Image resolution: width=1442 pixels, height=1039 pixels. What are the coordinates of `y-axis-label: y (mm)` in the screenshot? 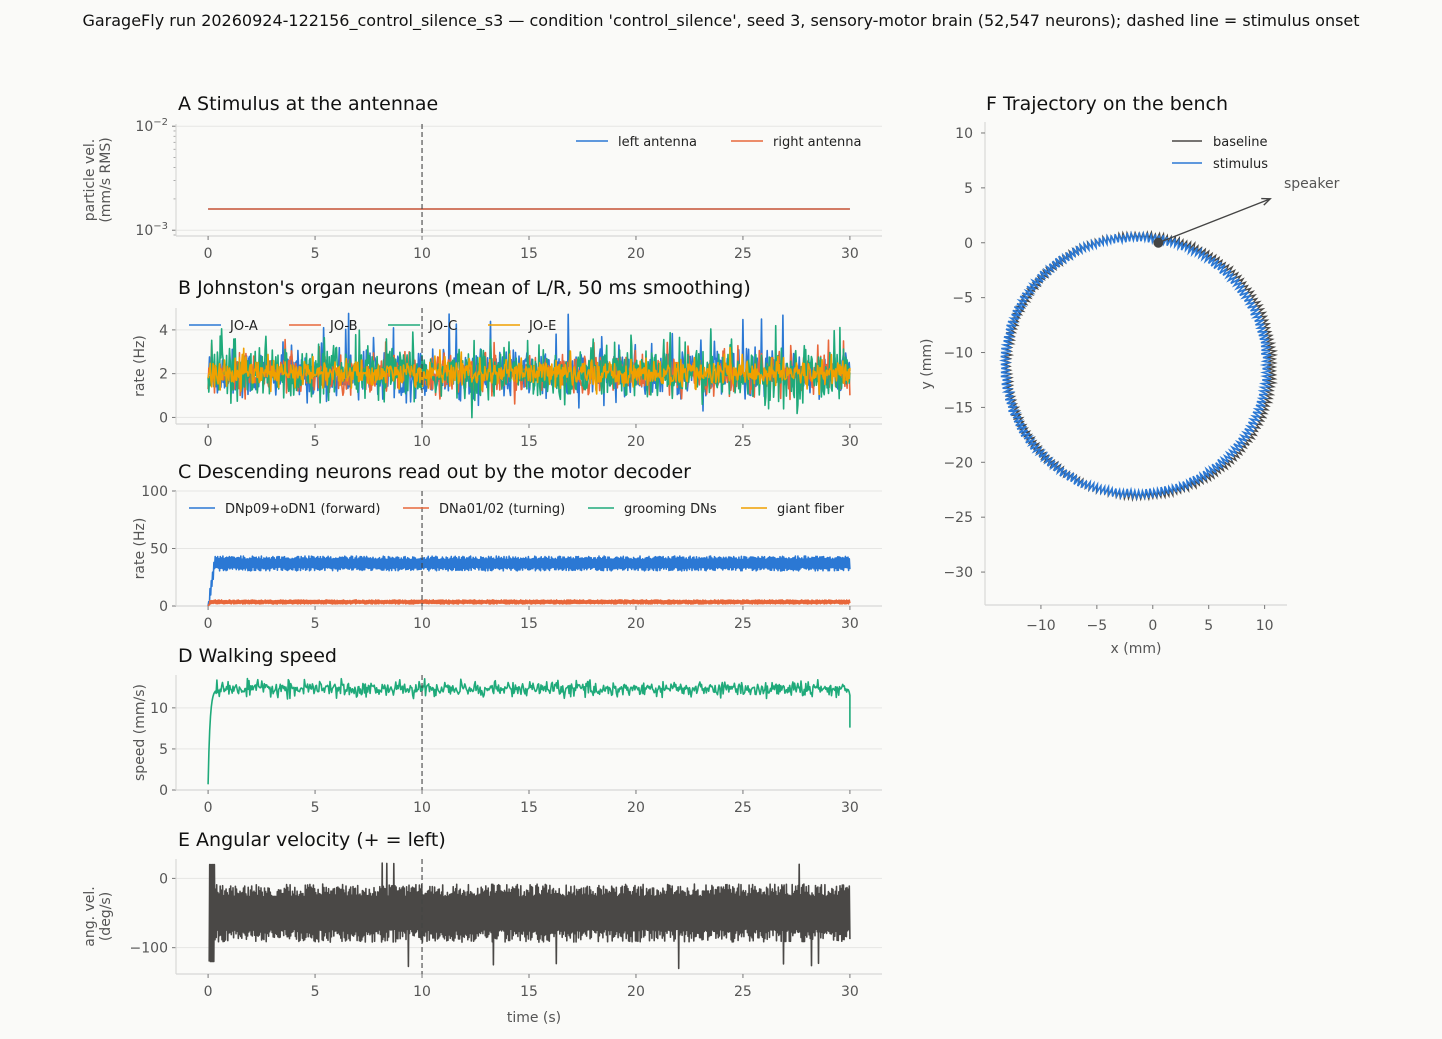 It's located at (927, 364).